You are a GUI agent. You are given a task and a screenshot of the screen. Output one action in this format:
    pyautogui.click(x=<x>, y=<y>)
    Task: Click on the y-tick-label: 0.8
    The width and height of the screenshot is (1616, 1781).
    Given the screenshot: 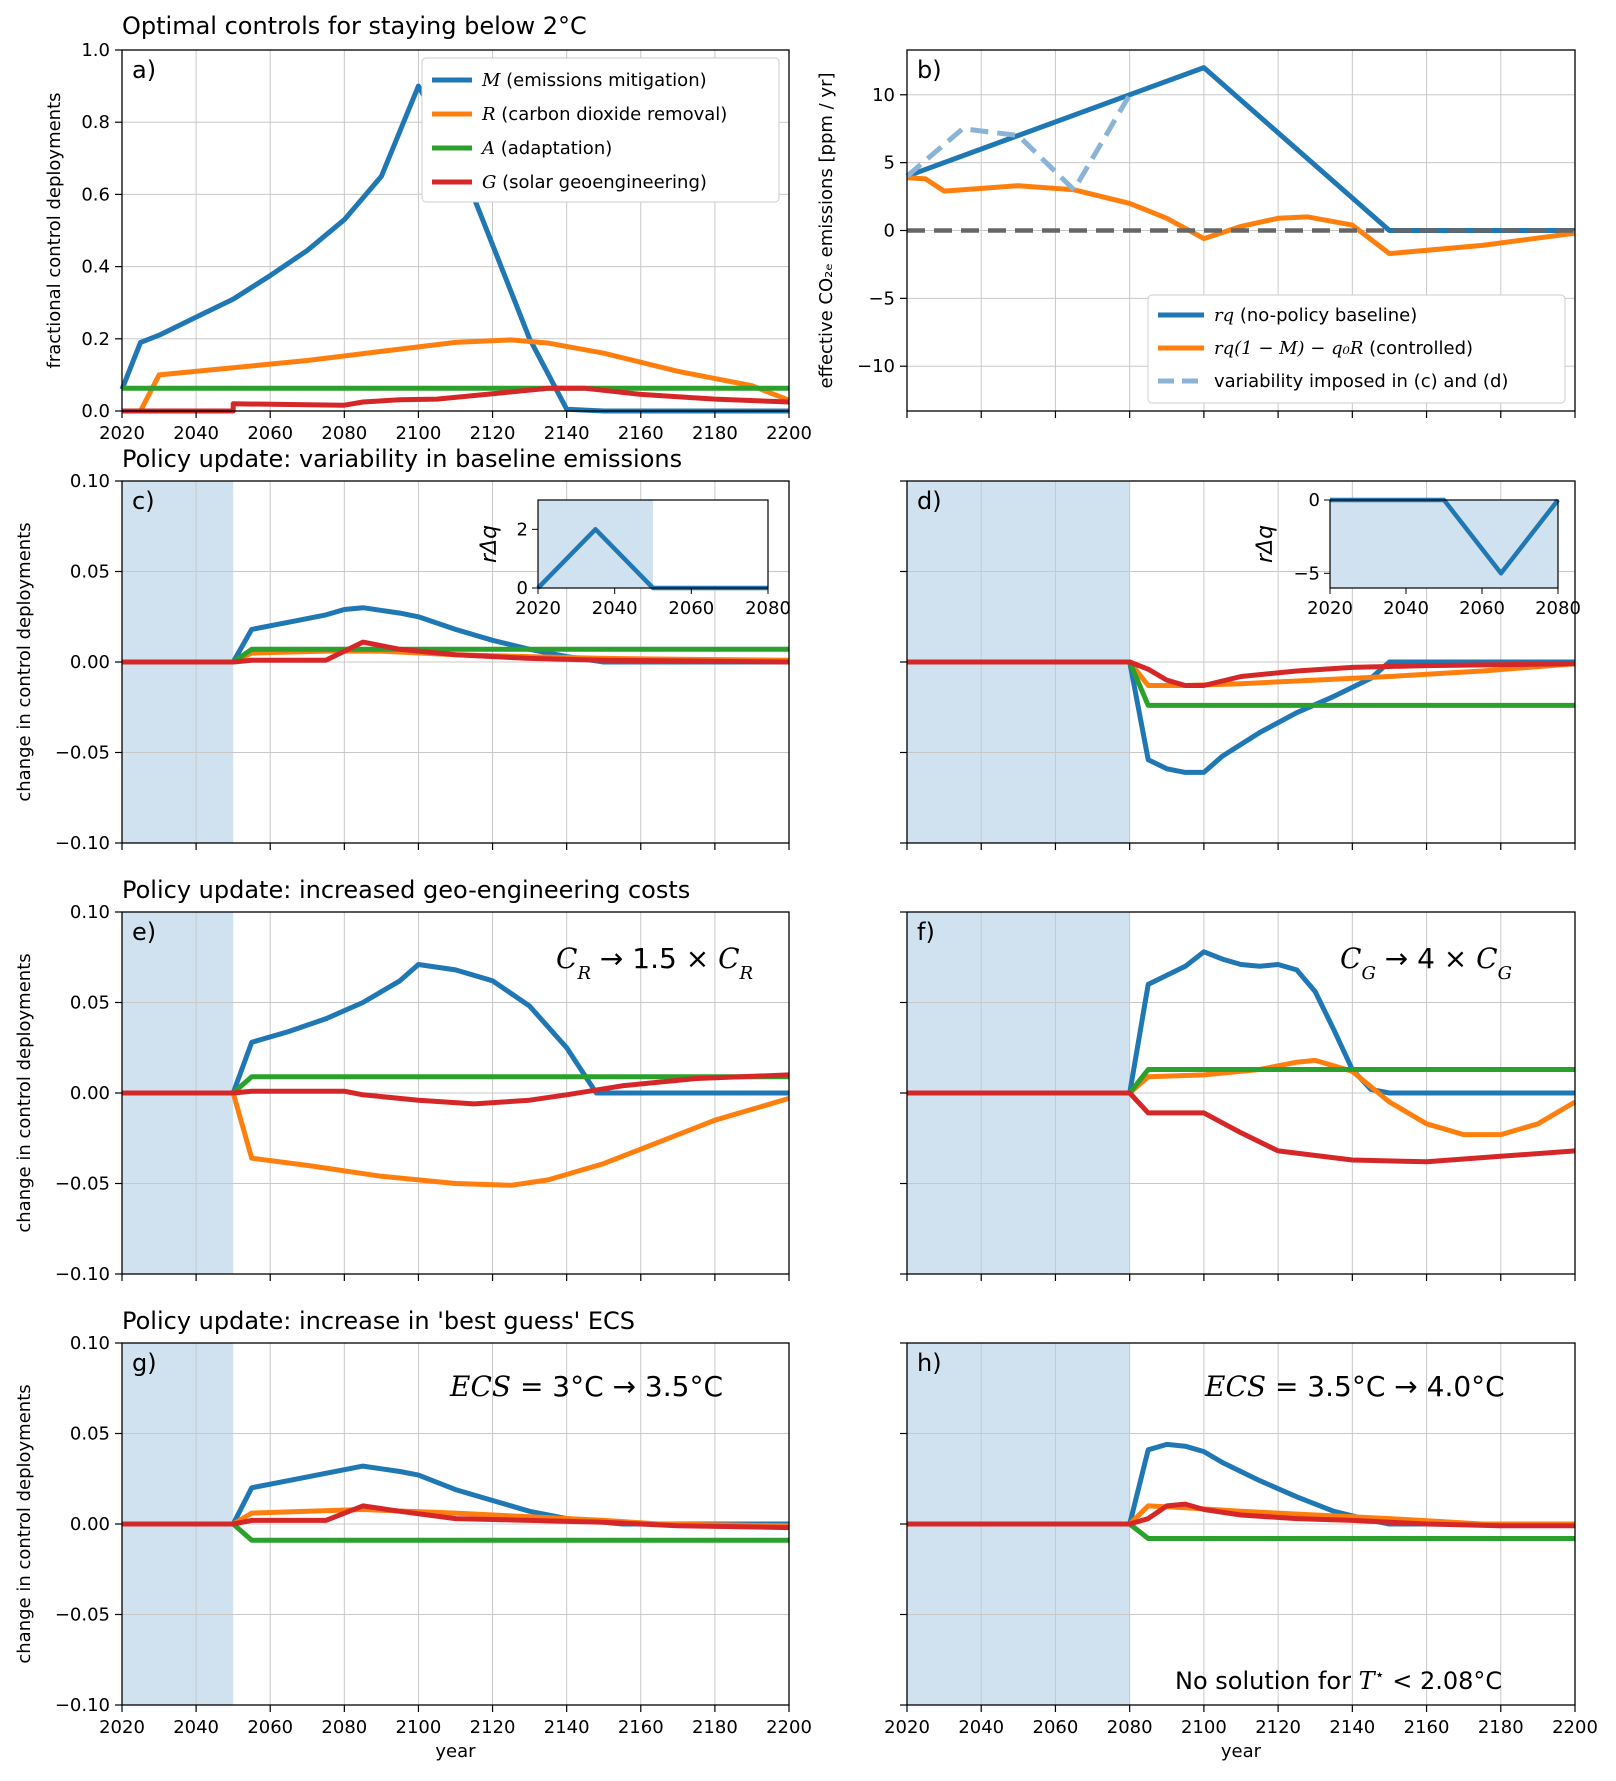 What is the action you would take?
    pyautogui.click(x=95, y=122)
    